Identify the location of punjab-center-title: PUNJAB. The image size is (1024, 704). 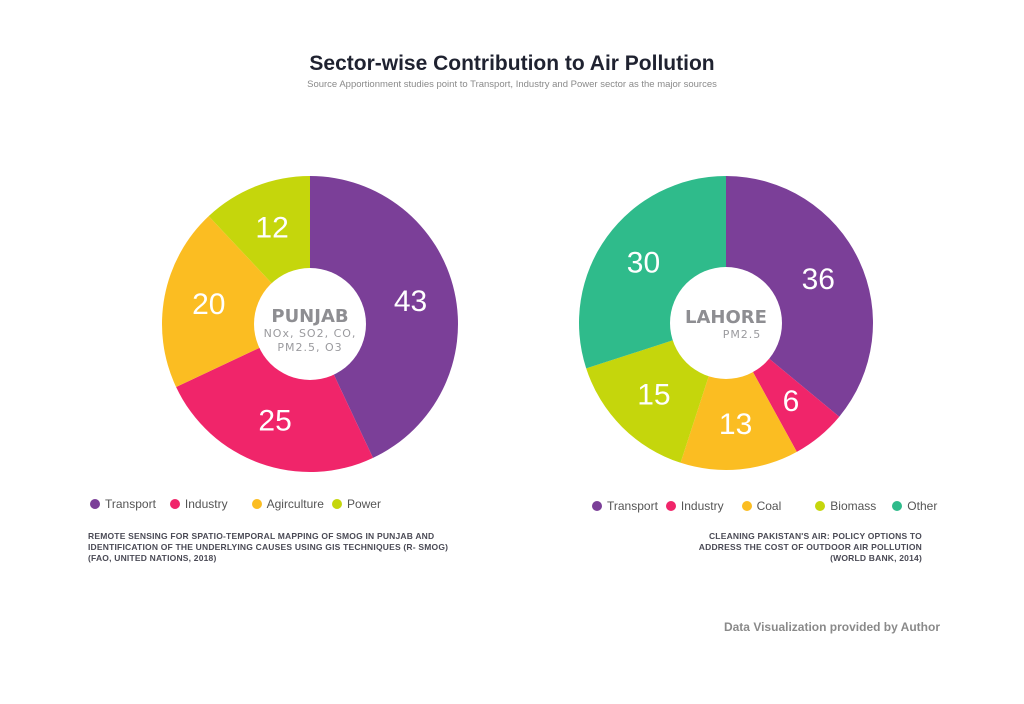
(309, 316).